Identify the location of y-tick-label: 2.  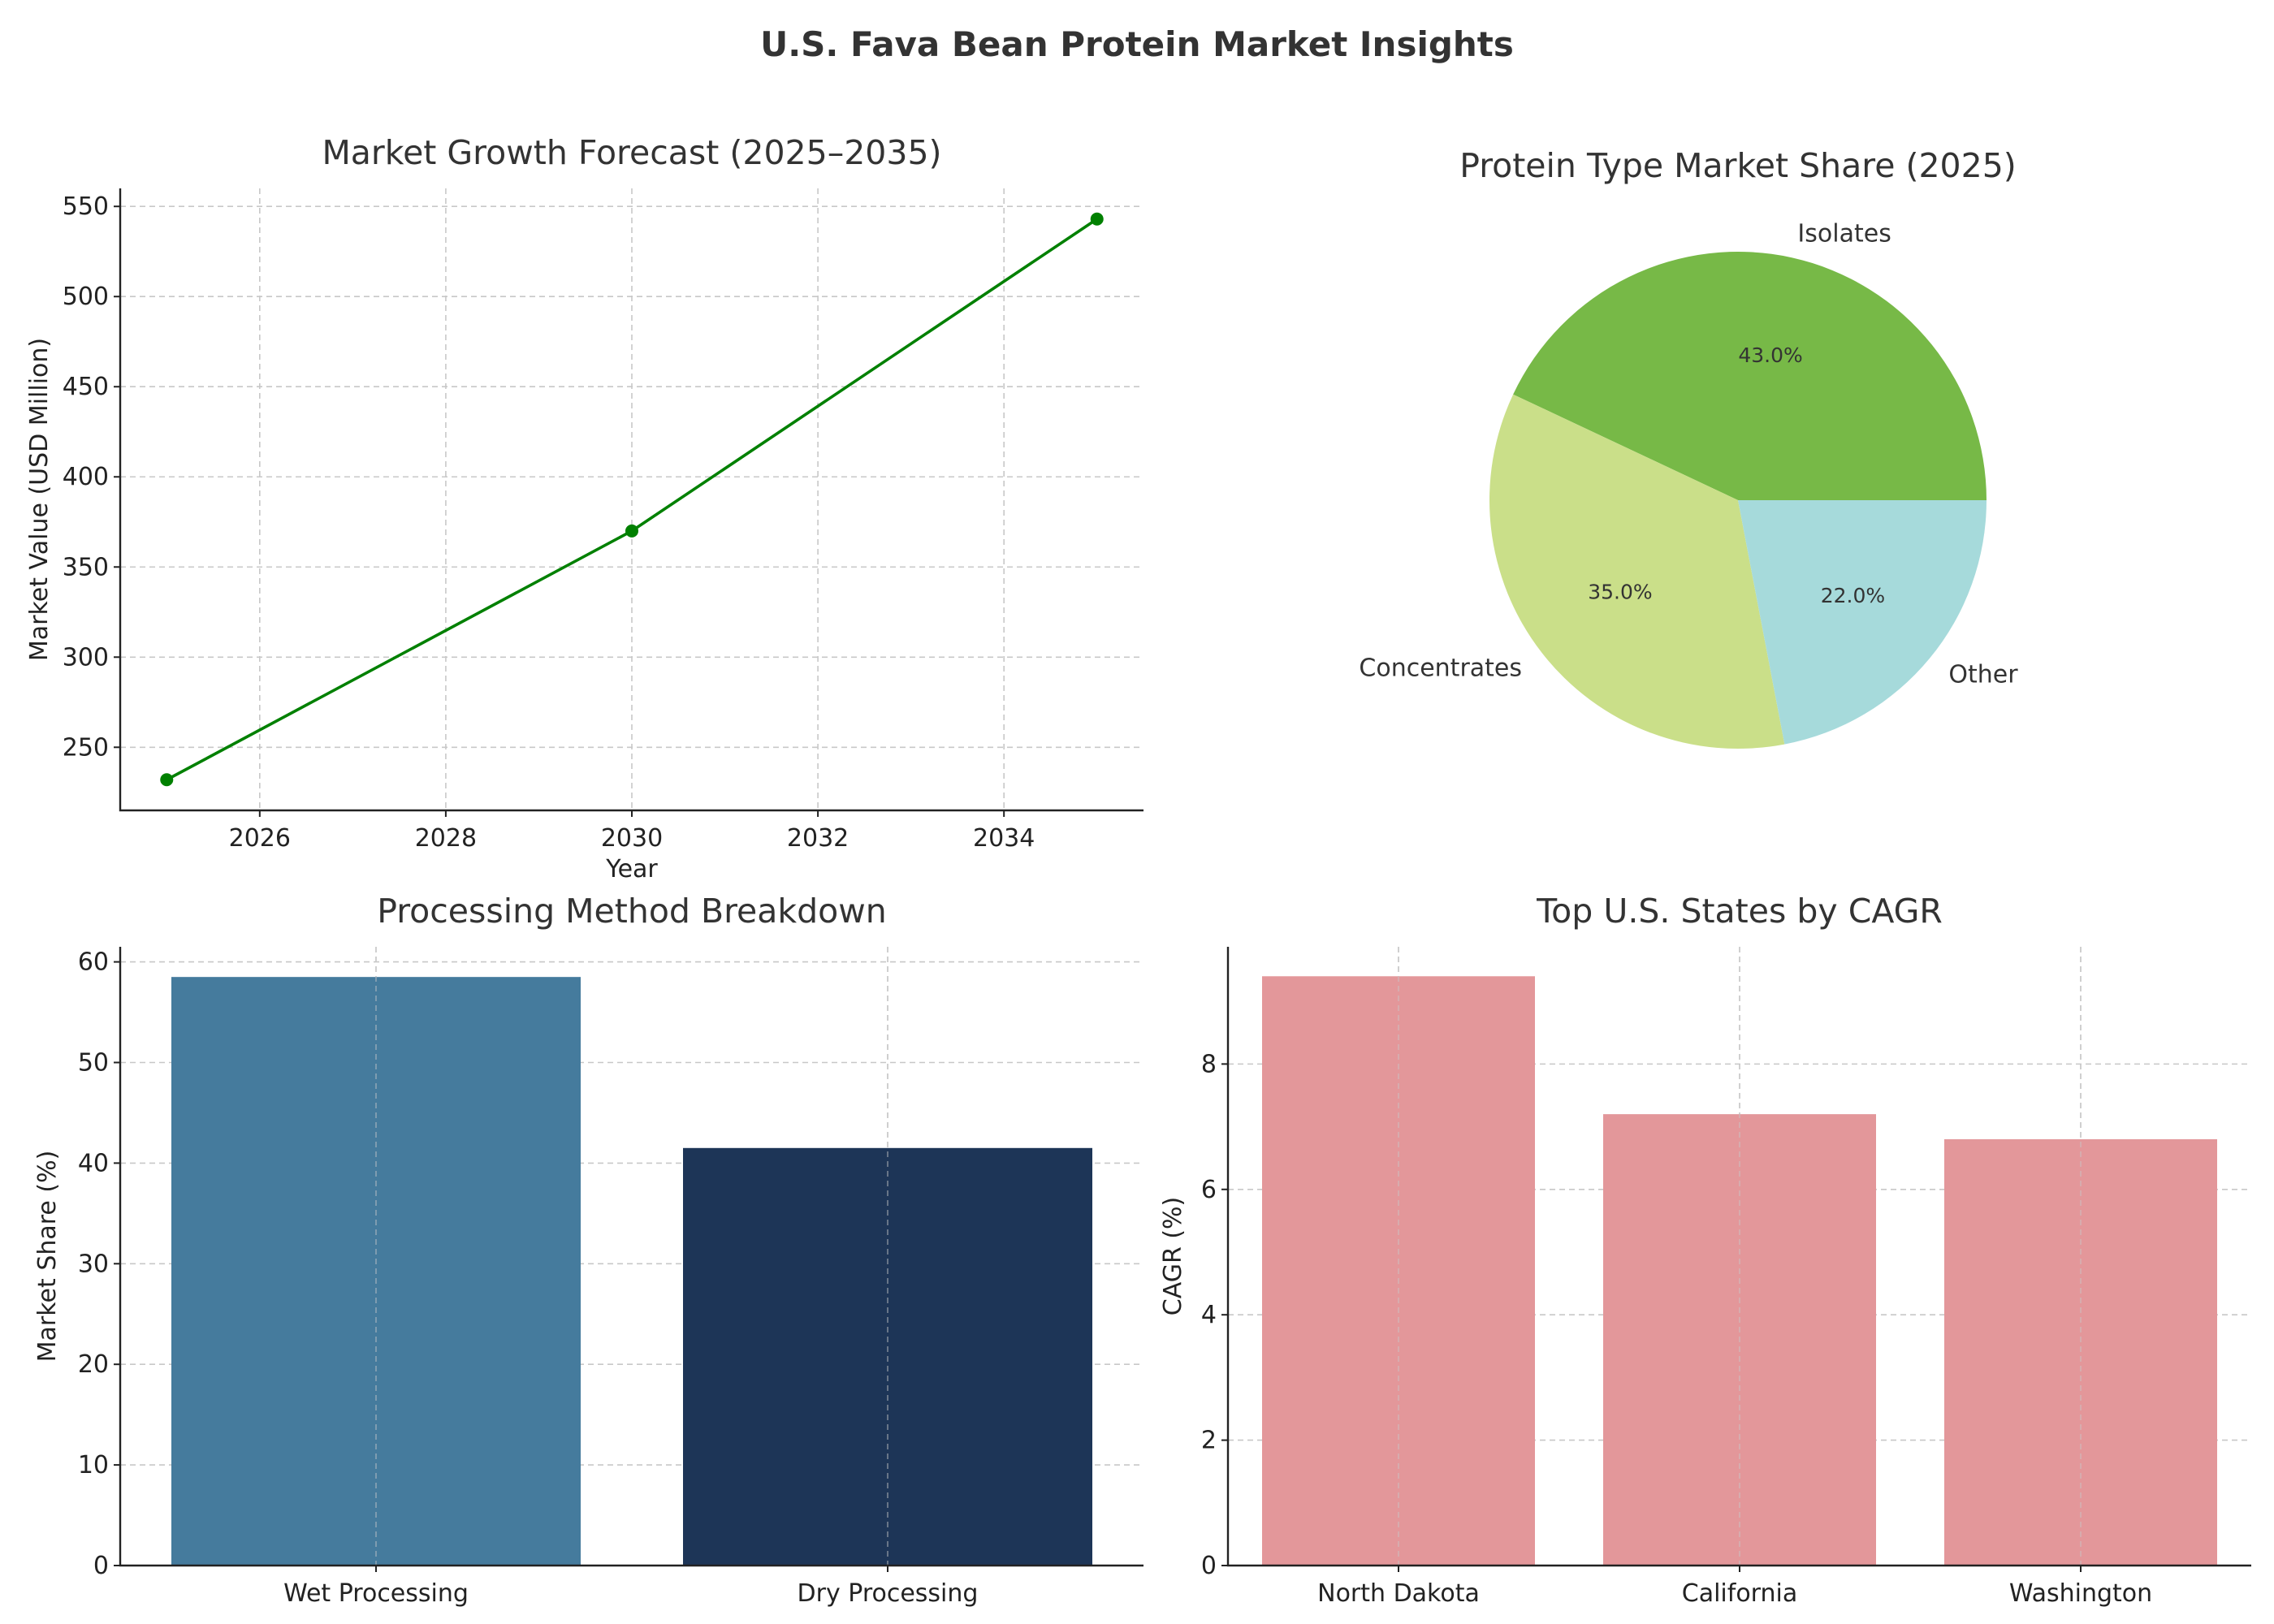
(1209, 1441).